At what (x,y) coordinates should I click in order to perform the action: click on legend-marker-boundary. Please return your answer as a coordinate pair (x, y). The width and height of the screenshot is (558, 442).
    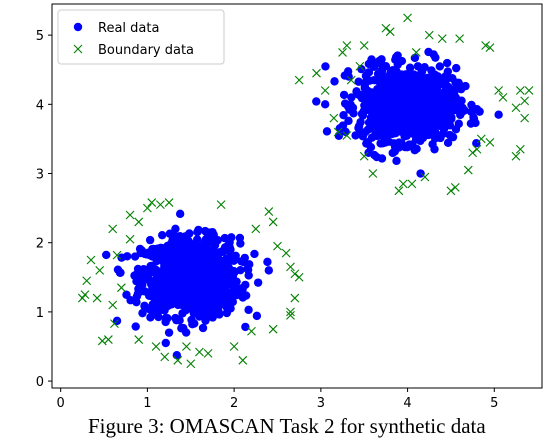
    Looking at the image, I should click on (78, 49).